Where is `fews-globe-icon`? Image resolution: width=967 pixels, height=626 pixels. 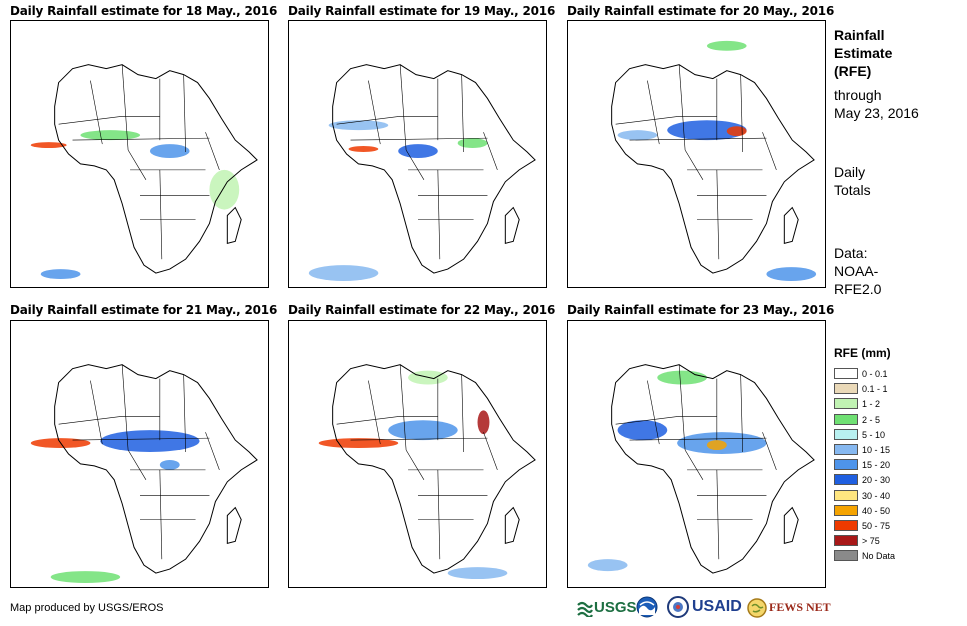 fews-globe-icon is located at coordinates (757, 608).